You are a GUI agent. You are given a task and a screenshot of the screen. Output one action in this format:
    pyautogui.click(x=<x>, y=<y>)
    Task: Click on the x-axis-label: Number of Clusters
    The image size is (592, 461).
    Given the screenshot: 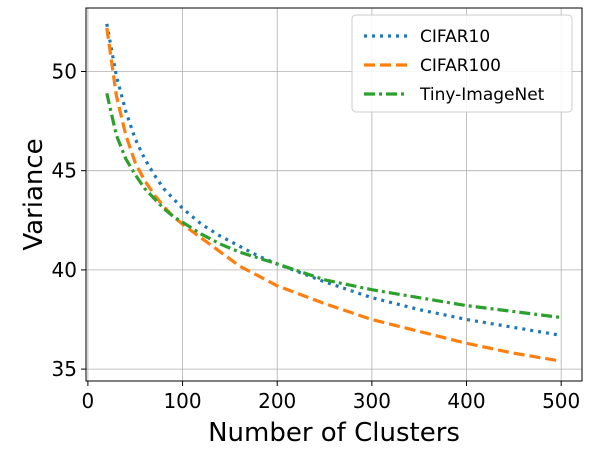 What is the action you would take?
    pyautogui.click(x=334, y=433)
    